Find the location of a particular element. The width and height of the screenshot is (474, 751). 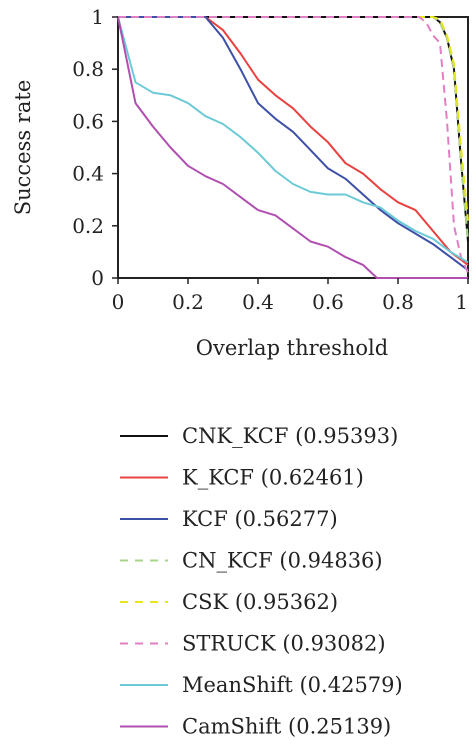

x-axis-label: Overlap threshold is located at coordinates (292, 348).